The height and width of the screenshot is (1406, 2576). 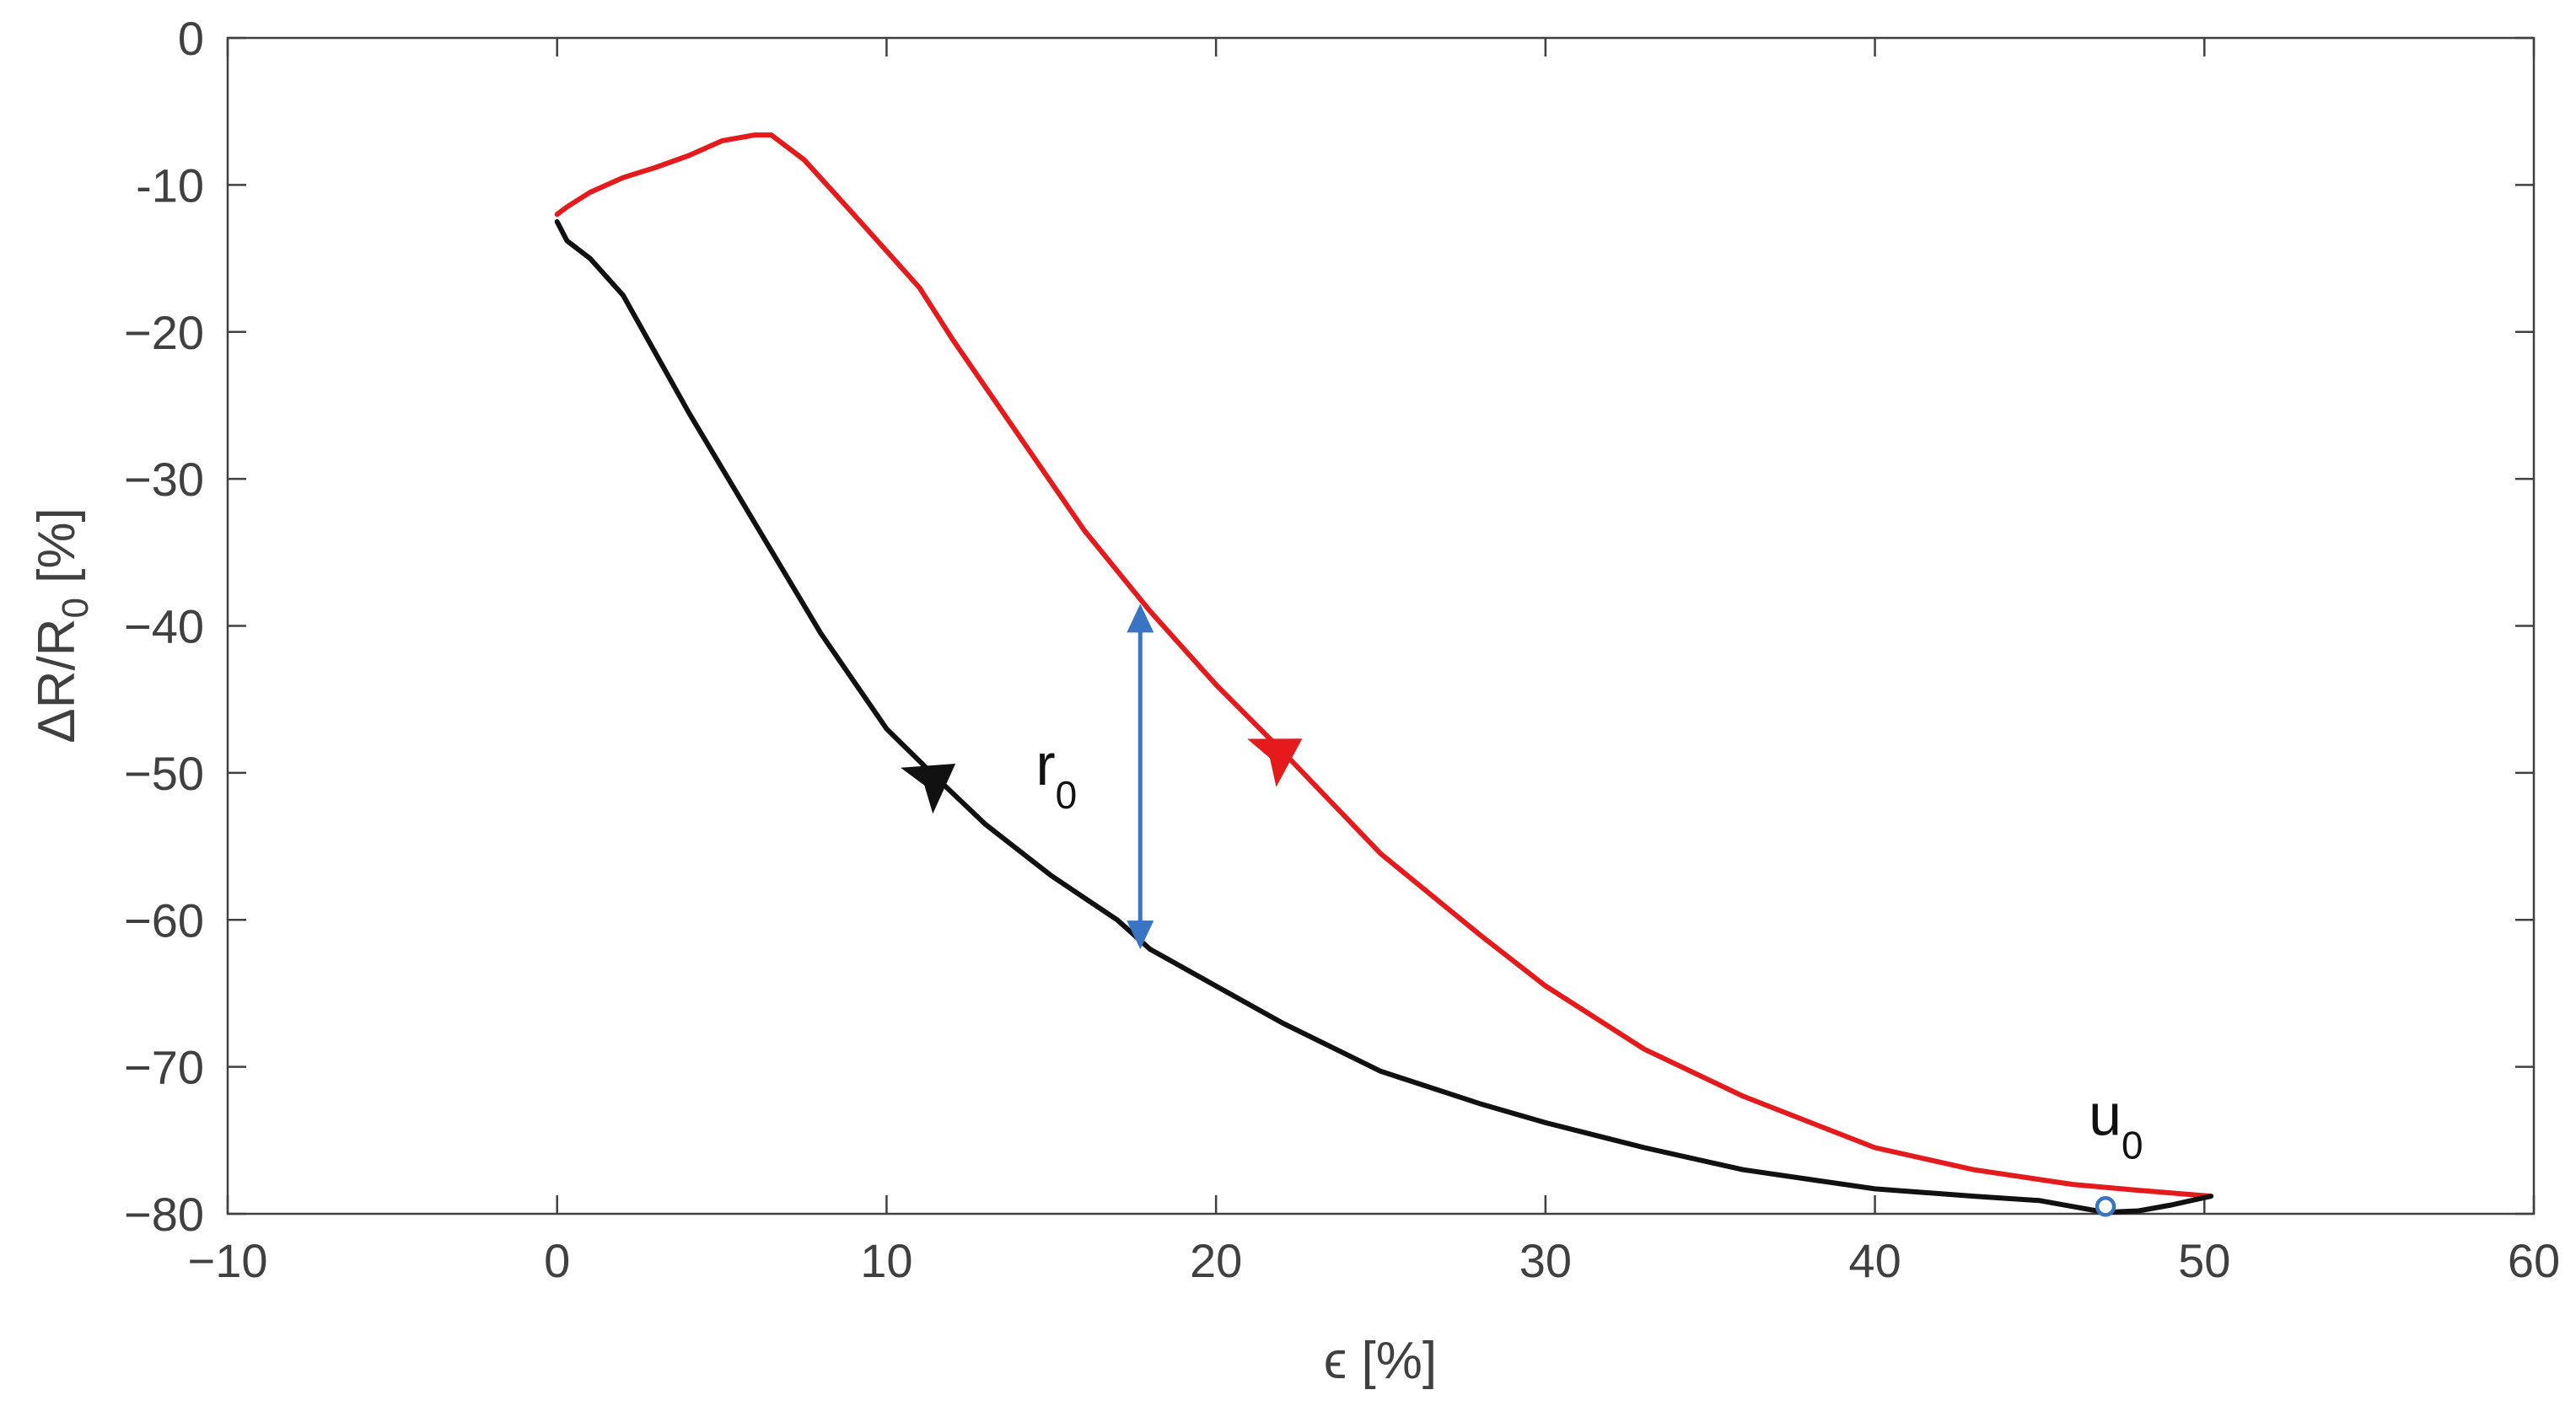 I want to click on y-tick-label: −50, so click(x=164, y=773).